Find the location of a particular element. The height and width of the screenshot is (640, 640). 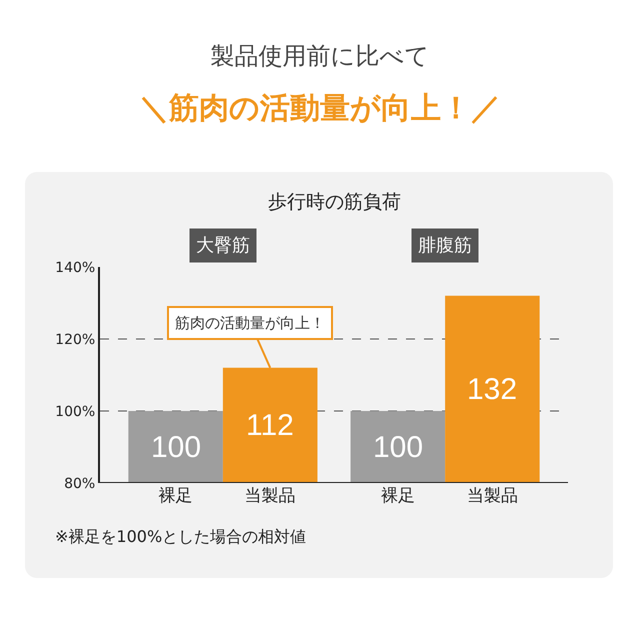

text: 腓腹筋 is located at coordinates (445, 245).